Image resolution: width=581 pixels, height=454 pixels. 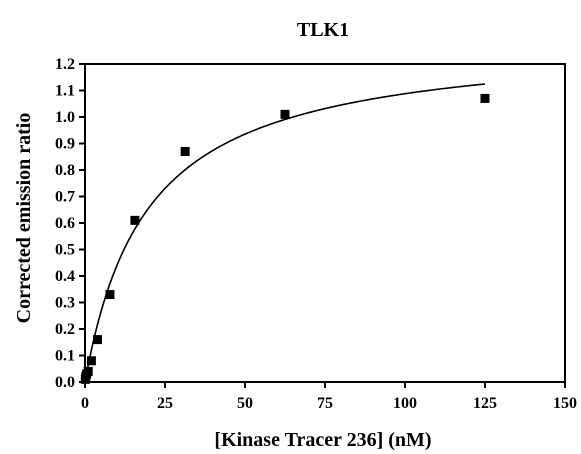 What do you see at coordinates (485, 403) in the screenshot?
I see `x-tick-label: 125` at bounding box center [485, 403].